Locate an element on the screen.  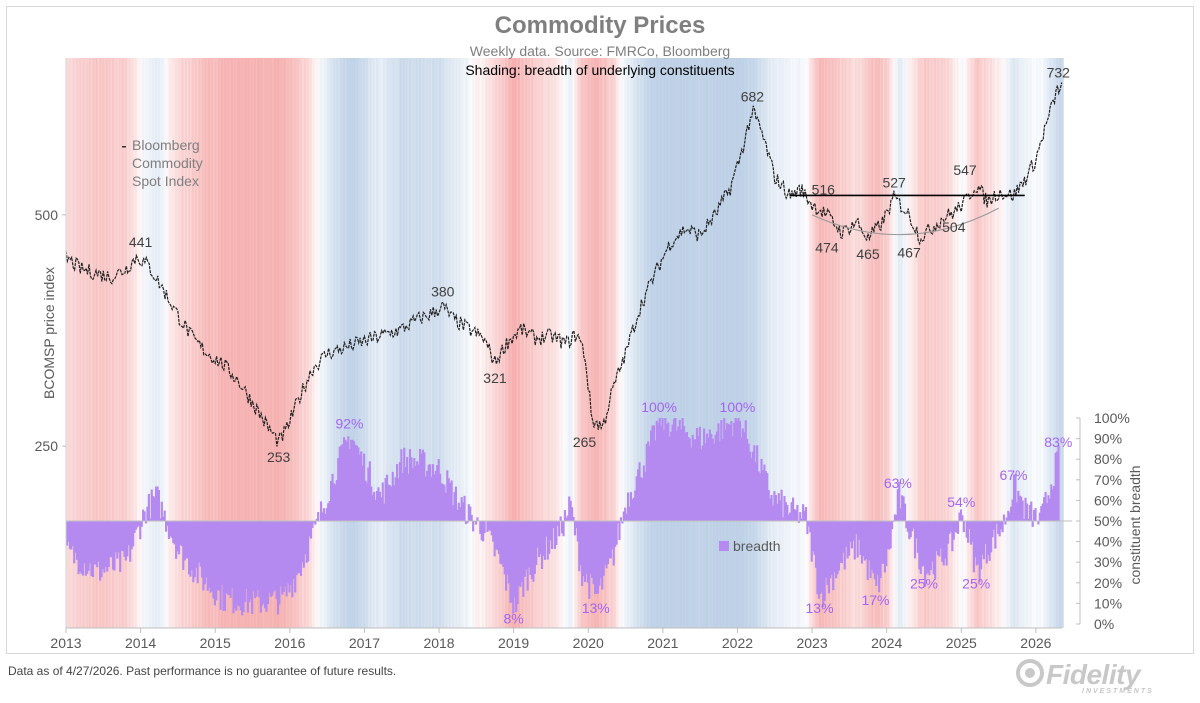
x-tick-label: 2013 is located at coordinates (65, 643).